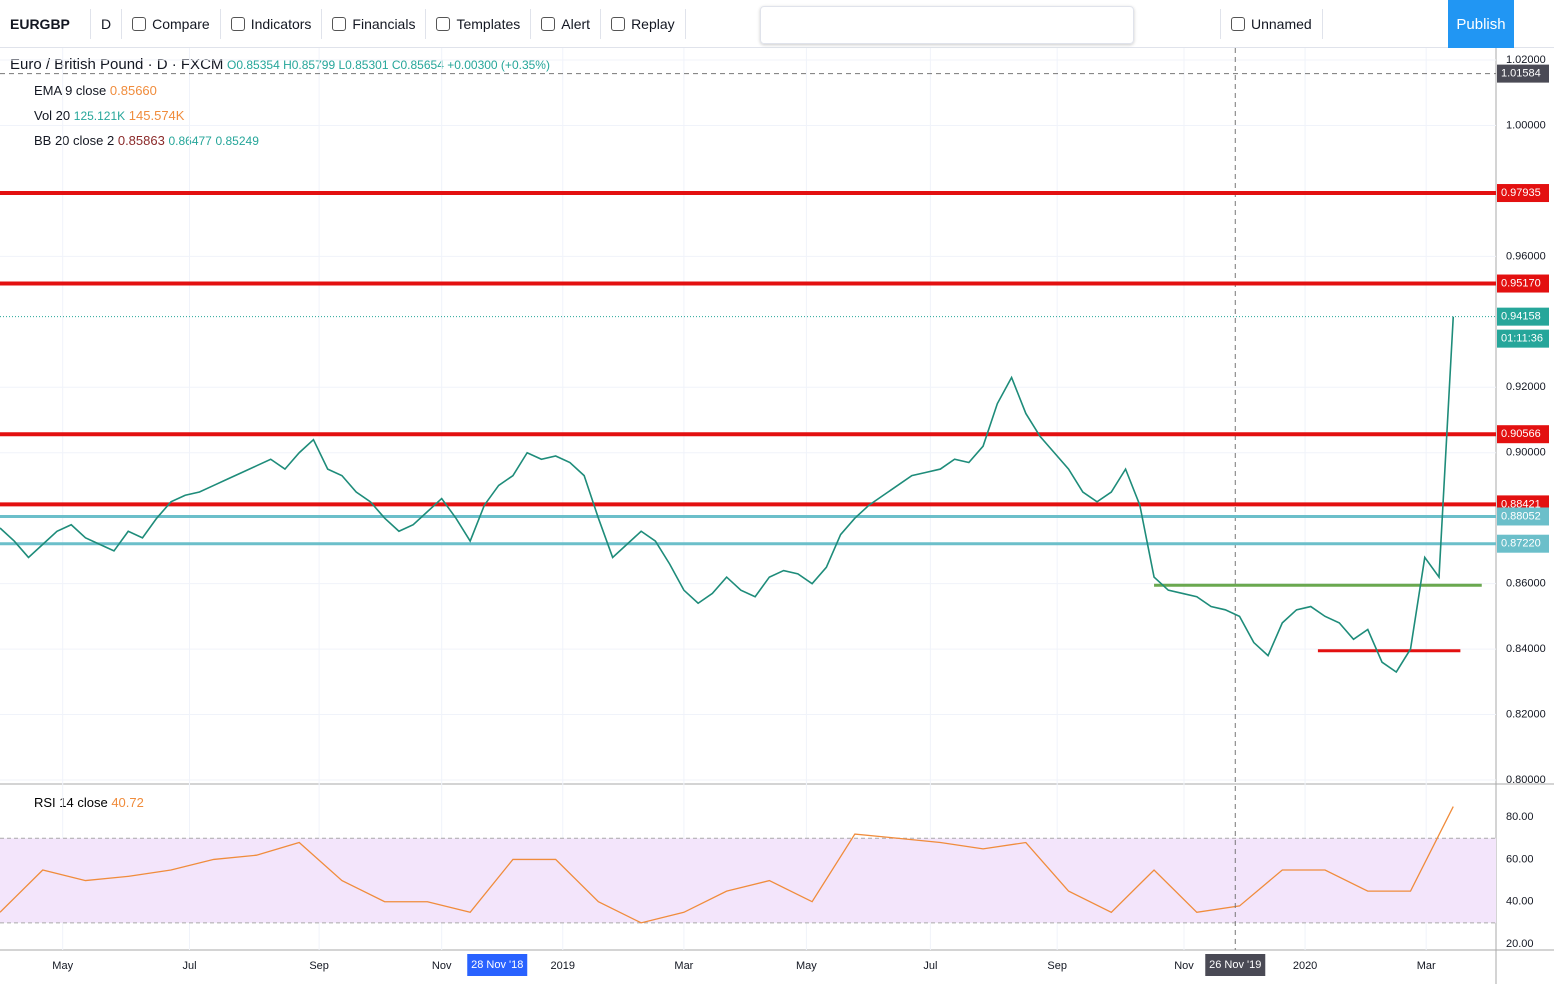 This screenshot has height=984, width=1554. I want to click on price-tag-label: 0.95170, so click(1521, 283).